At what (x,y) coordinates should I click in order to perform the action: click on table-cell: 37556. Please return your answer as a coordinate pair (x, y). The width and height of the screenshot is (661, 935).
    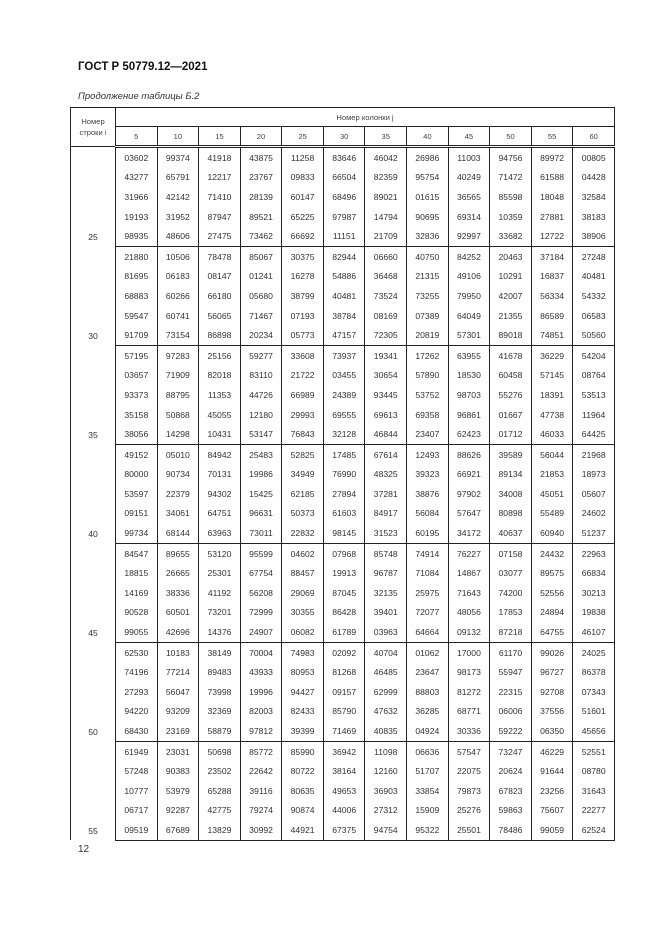
    Looking at the image, I should click on (552, 711).